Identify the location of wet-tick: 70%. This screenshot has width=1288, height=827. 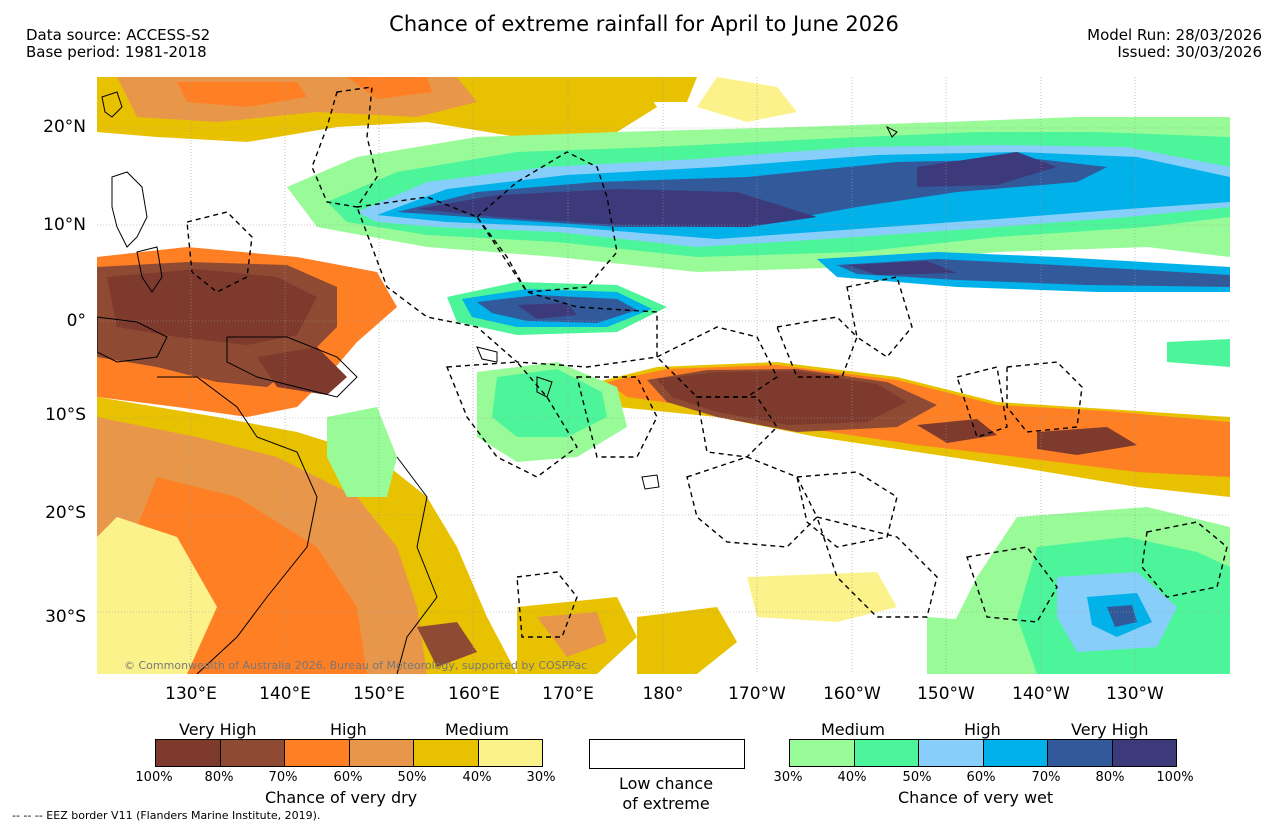
(1046, 777).